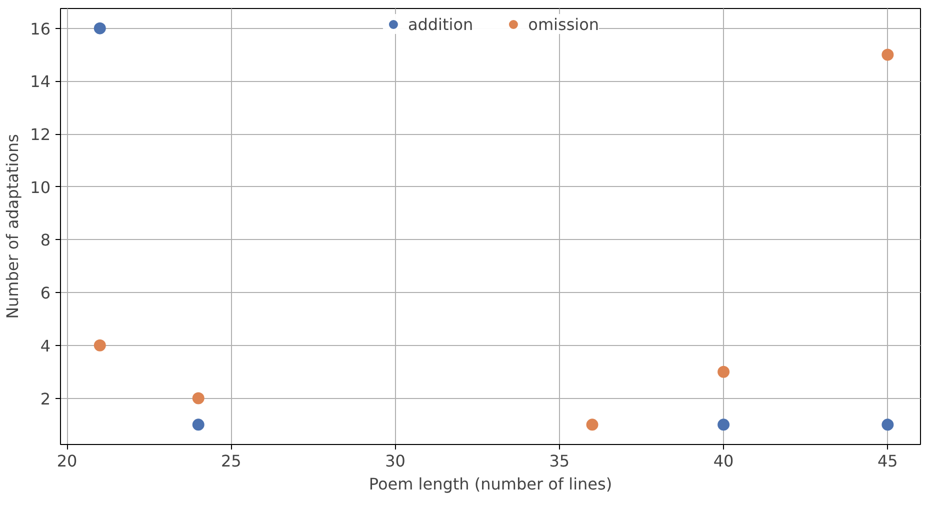 The height and width of the screenshot is (519, 944). I want to click on x-tick-label: 20, so click(67, 461).